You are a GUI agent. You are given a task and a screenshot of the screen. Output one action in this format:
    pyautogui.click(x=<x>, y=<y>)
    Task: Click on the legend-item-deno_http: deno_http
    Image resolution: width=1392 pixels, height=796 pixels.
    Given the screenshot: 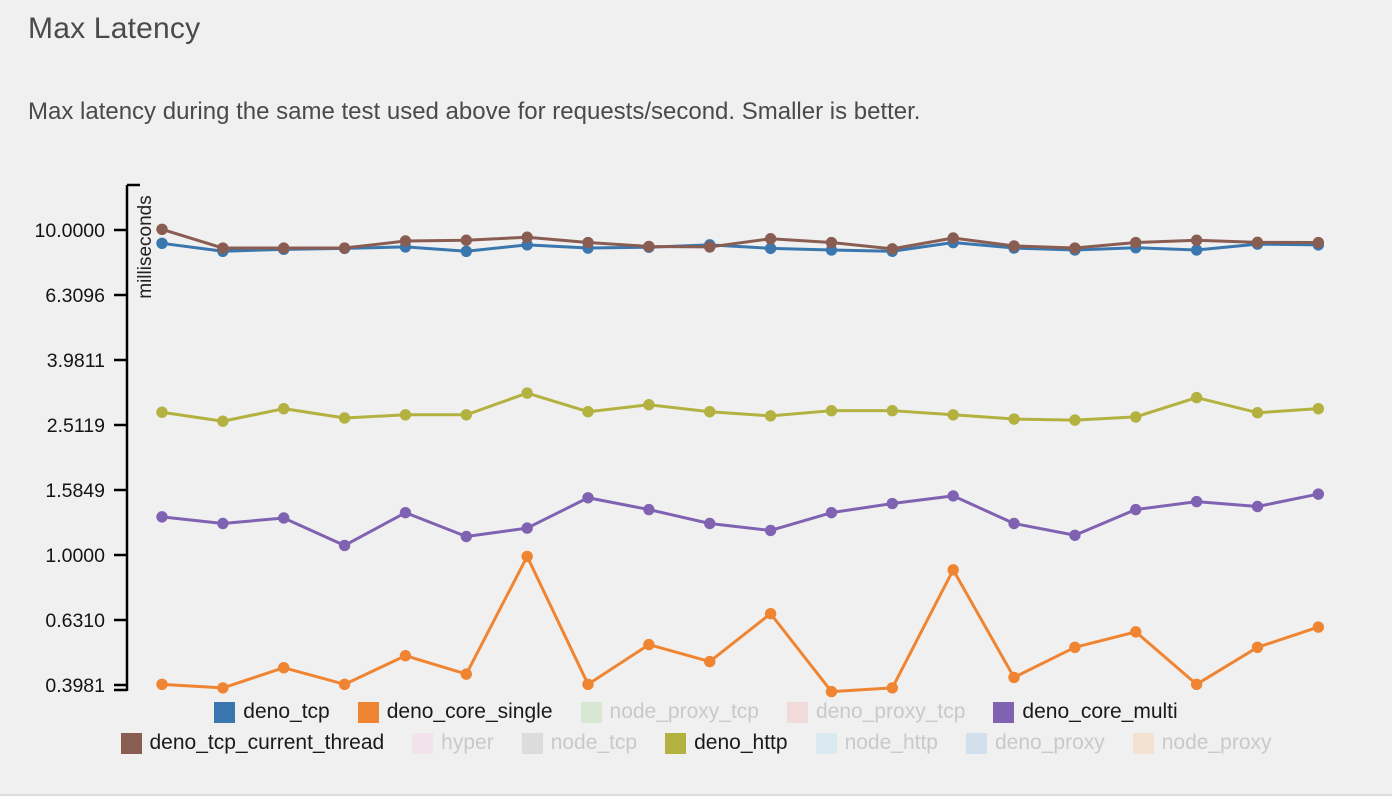 What is the action you would take?
    pyautogui.click(x=726, y=743)
    